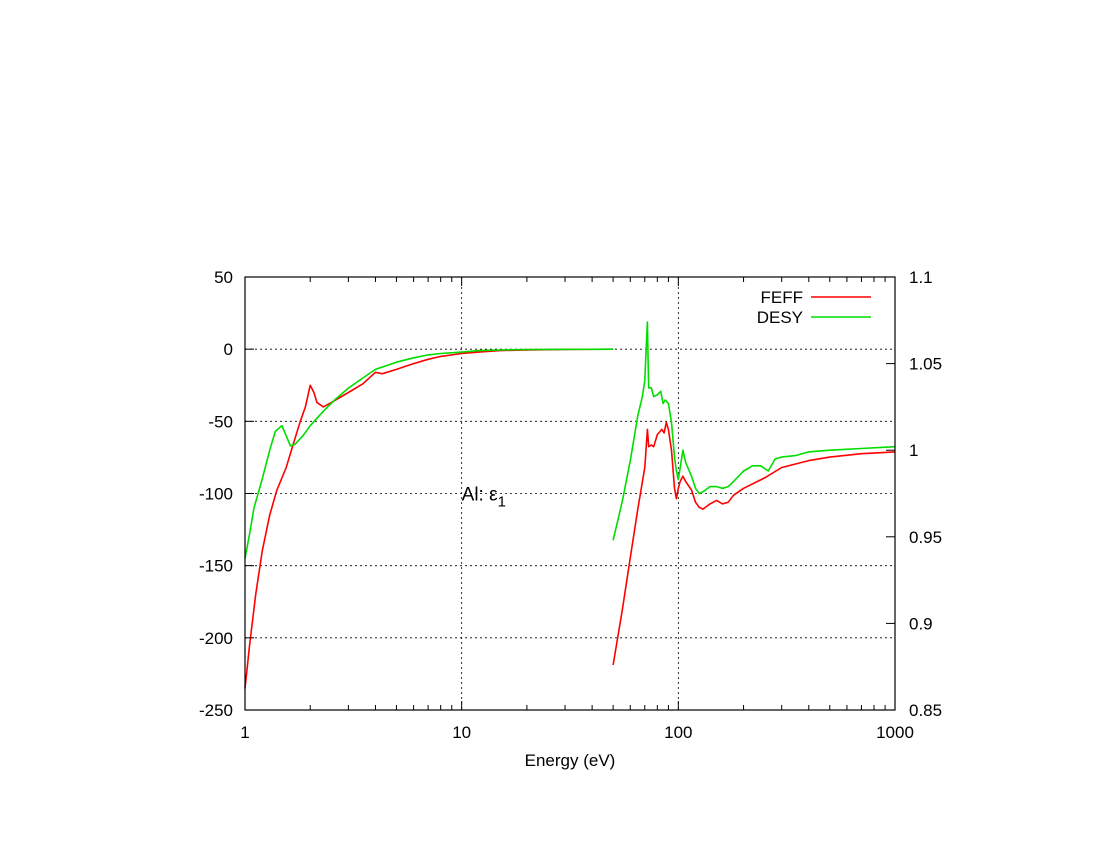  What do you see at coordinates (678, 732) in the screenshot?
I see `x-tick-label: 100` at bounding box center [678, 732].